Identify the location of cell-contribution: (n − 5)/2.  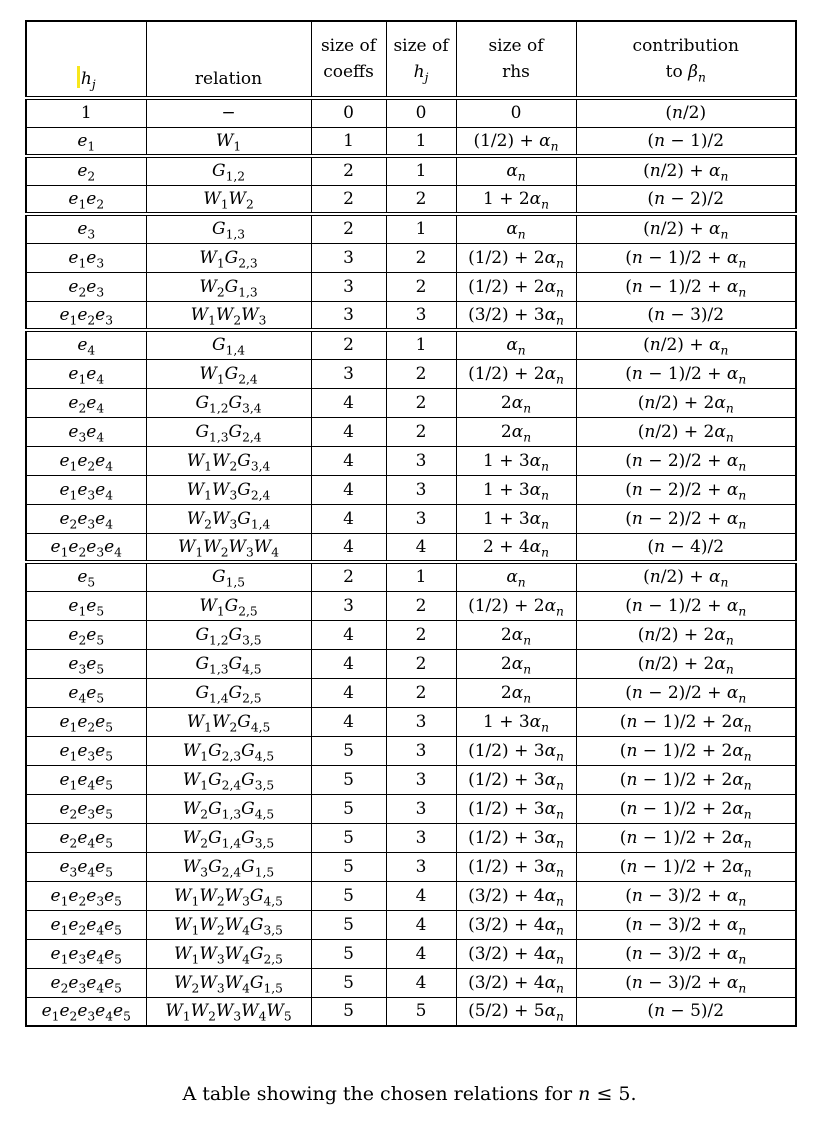
(686, 1011).